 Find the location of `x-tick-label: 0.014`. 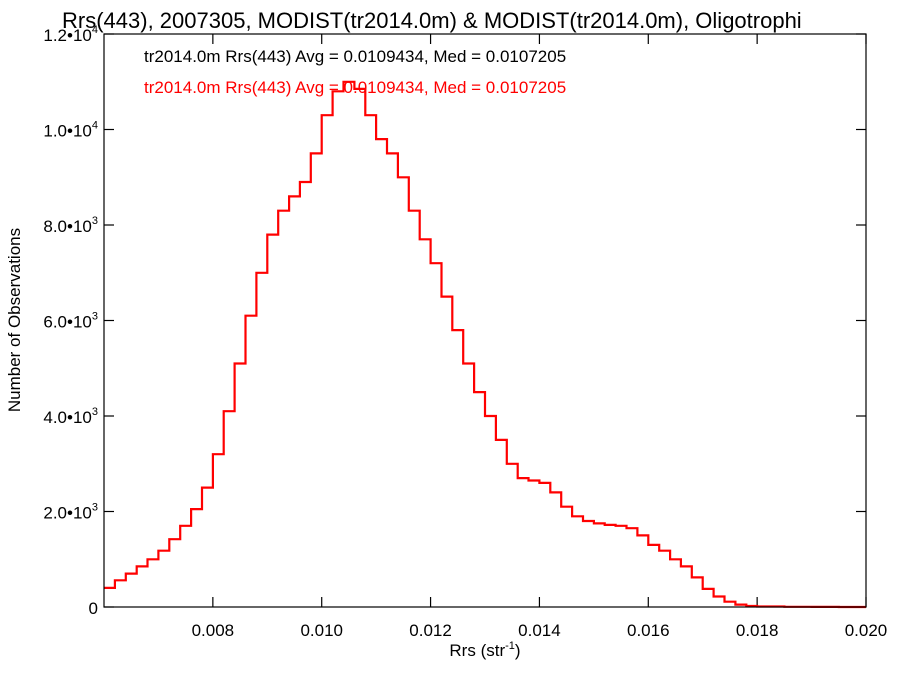

x-tick-label: 0.014 is located at coordinates (539, 630).